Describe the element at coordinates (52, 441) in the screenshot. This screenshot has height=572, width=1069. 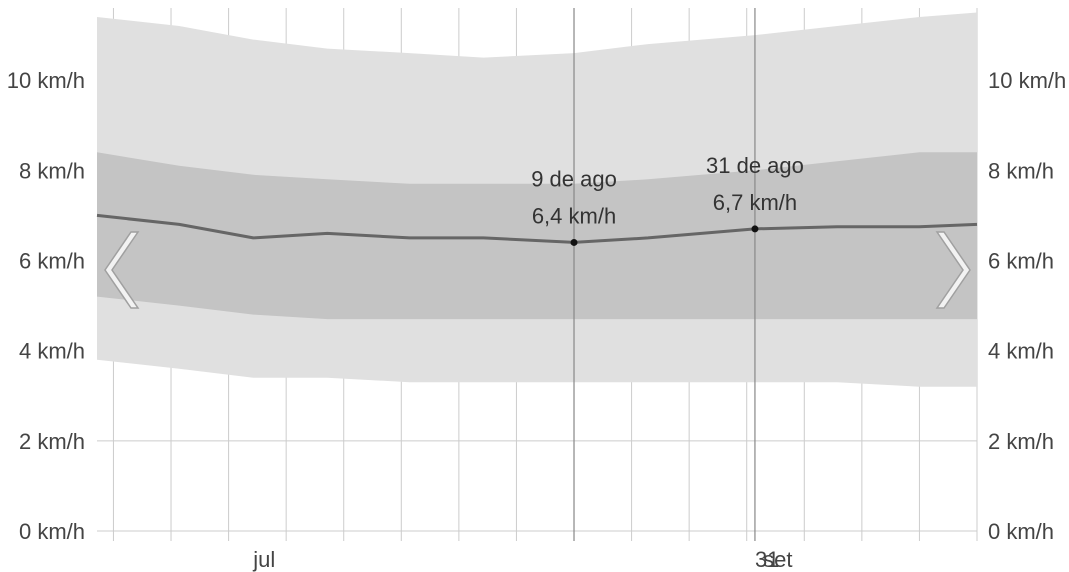
I see `y-tick-label-left: 2 km/h` at that location.